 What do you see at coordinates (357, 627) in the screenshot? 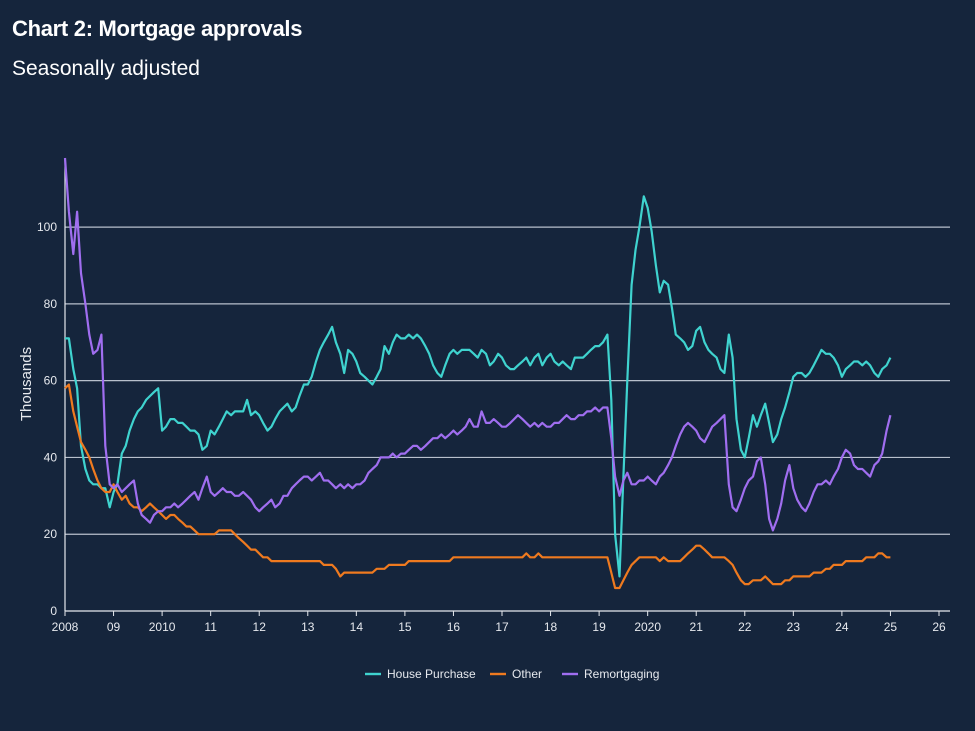
I see `x-tick-label: 14` at bounding box center [357, 627].